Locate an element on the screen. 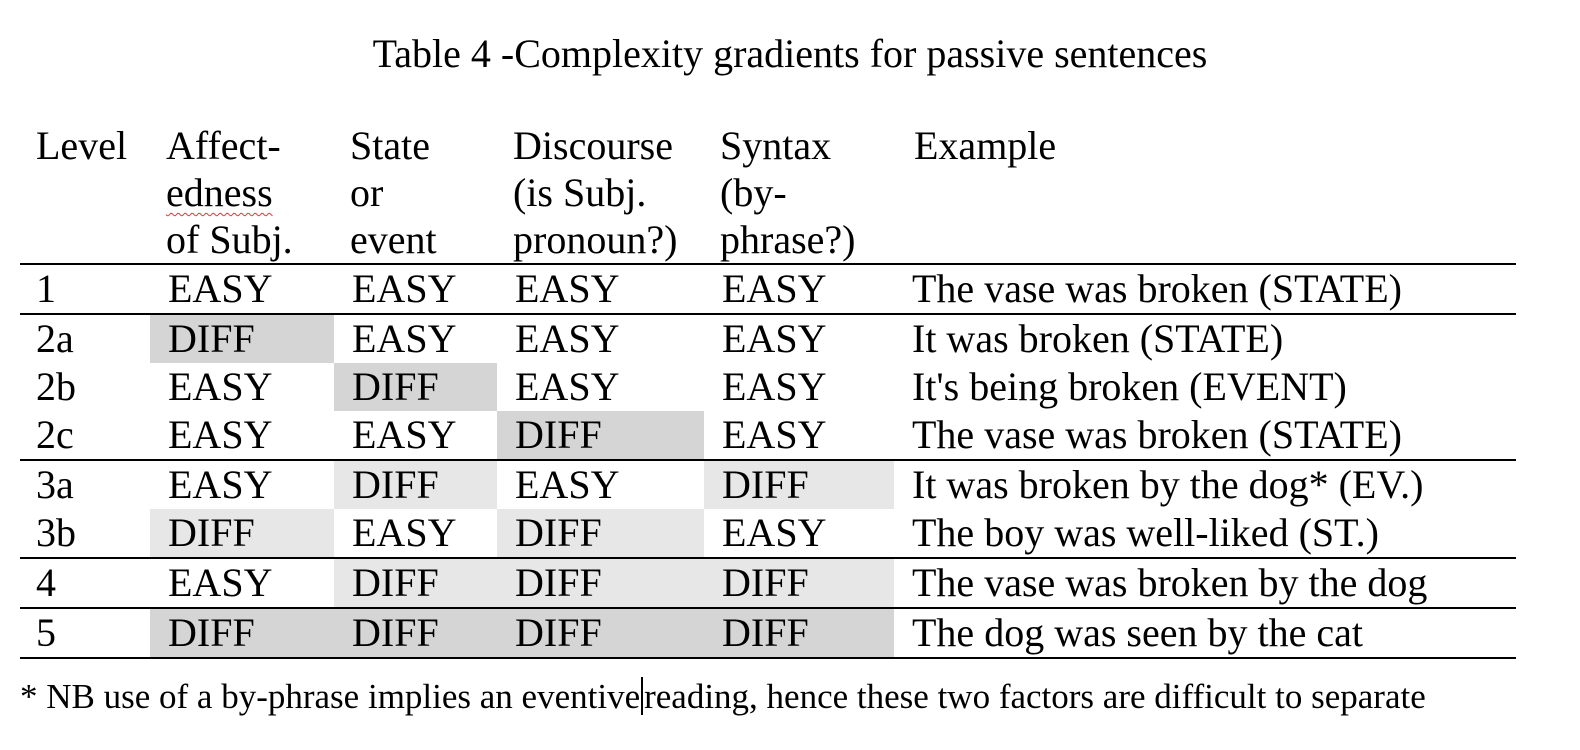  header-level: Level is located at coordinates (82, 145).